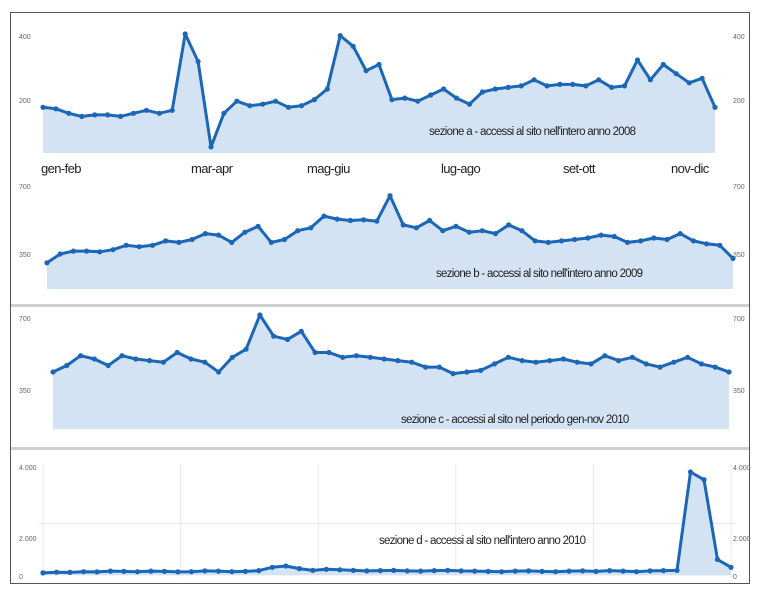 The image size is (762, 593). Describe the element at coordinates (739, 37) in the screenshot. I see `y-tick-label-right: 400` at that location.